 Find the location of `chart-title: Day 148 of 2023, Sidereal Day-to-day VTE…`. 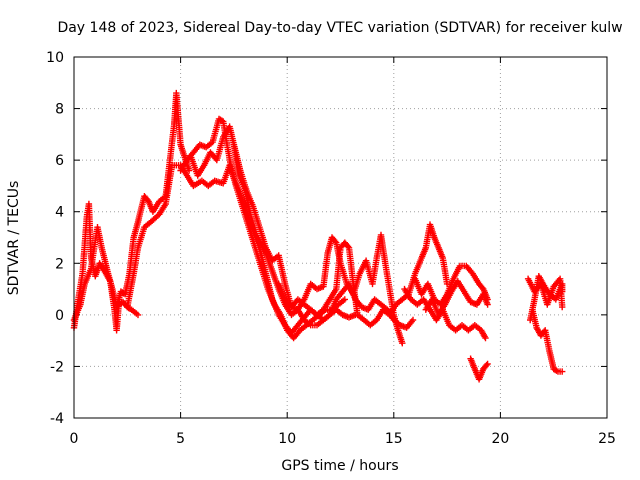

chart-title: Day 148 of 2023, Sidereal Day-to-day VTE… is located at coordinates (339, 28).